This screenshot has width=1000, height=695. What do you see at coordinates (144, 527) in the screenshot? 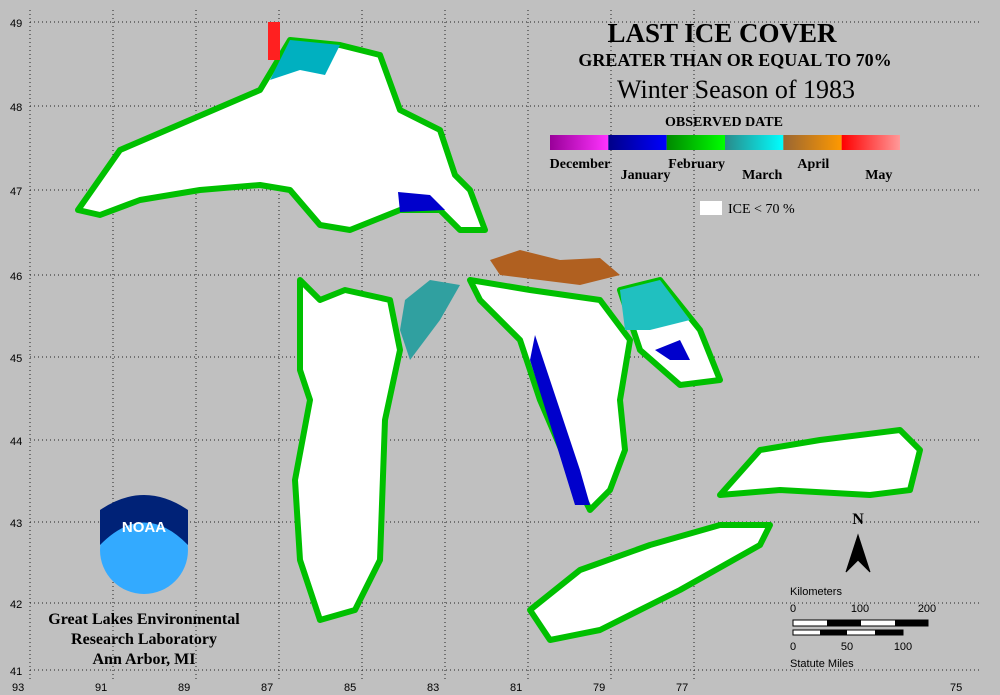
I see `logo-text: NOAA` at bounding box center [144, 527].